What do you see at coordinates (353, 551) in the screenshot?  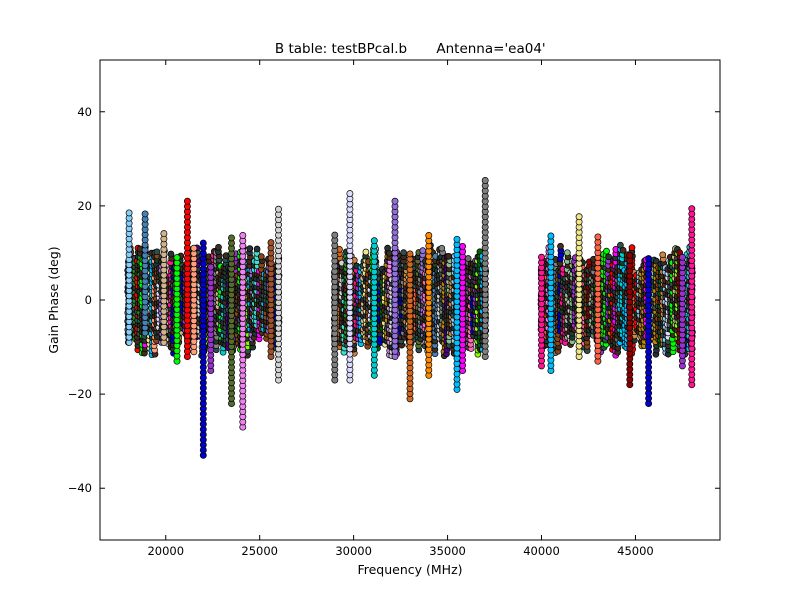 I see `x-tick-label: 30000` at bounding box center [353, 551].